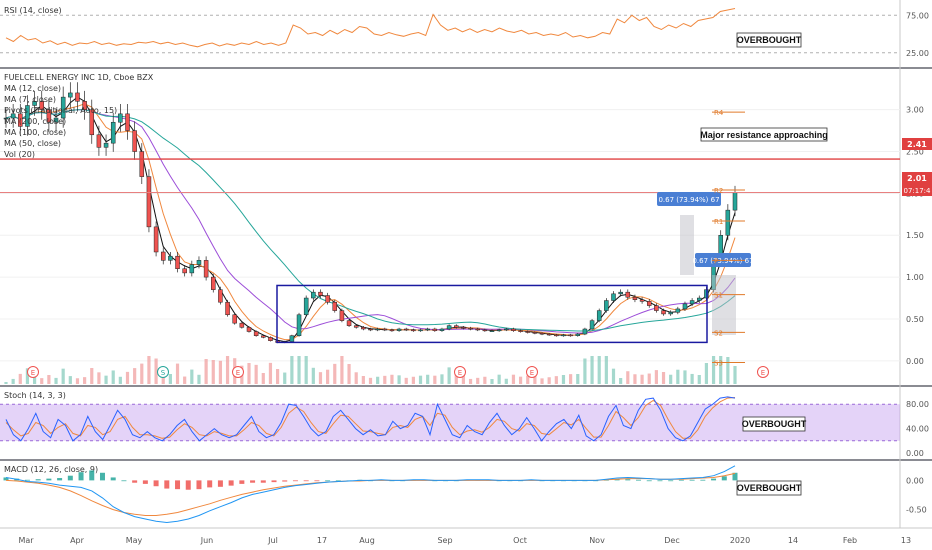 The height and width of the screenshot is (550, 932). Describe the element at coordinates (718, 222) in the screenshot. I see `pivot-label: R1` at that location.